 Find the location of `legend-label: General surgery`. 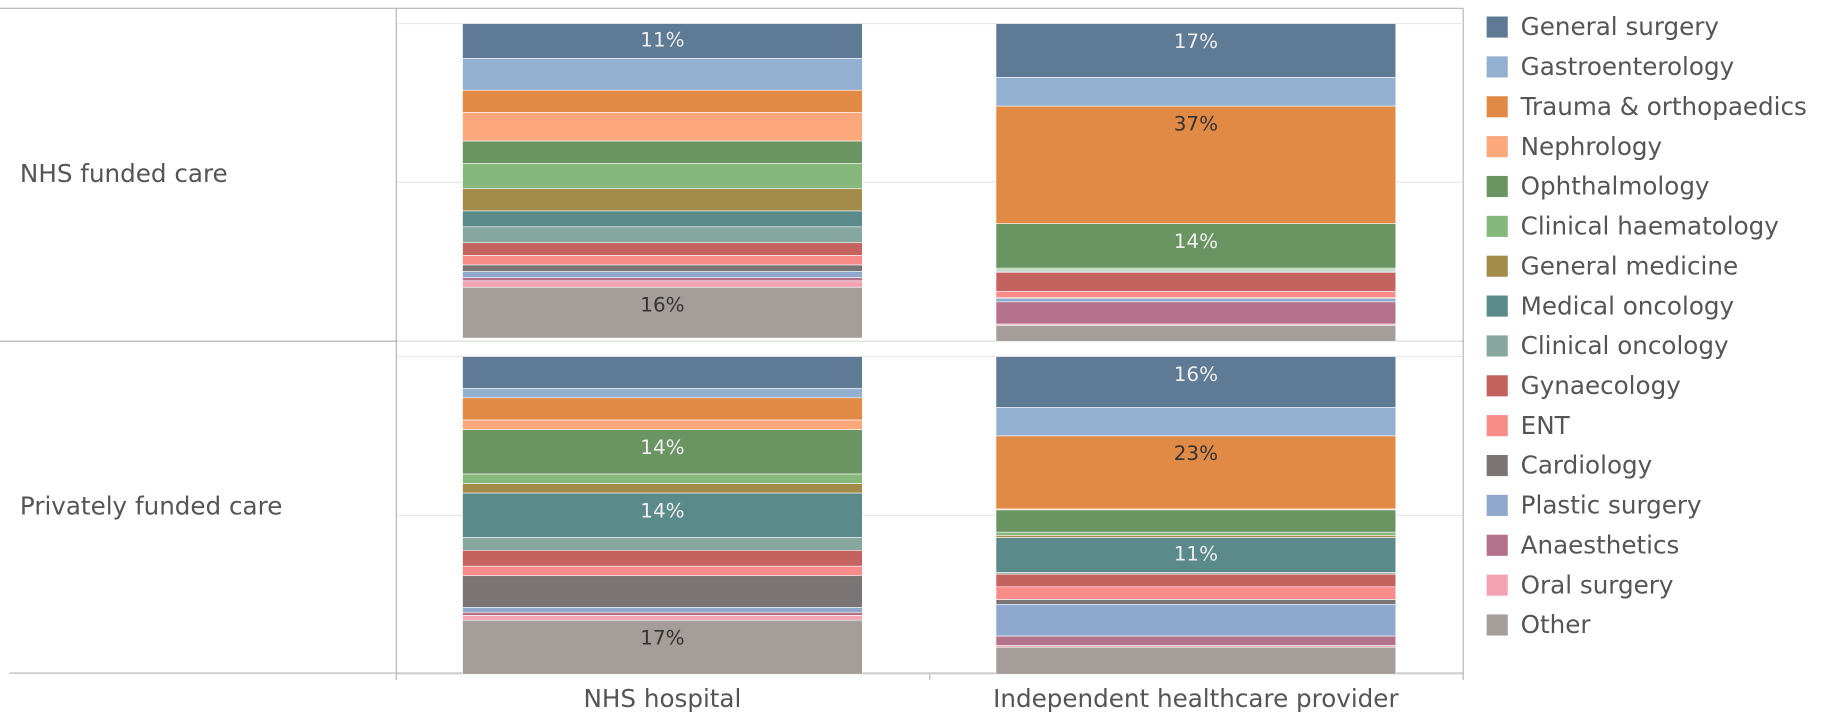

legend-label: General surgery is located at coordinates (1620, 26).